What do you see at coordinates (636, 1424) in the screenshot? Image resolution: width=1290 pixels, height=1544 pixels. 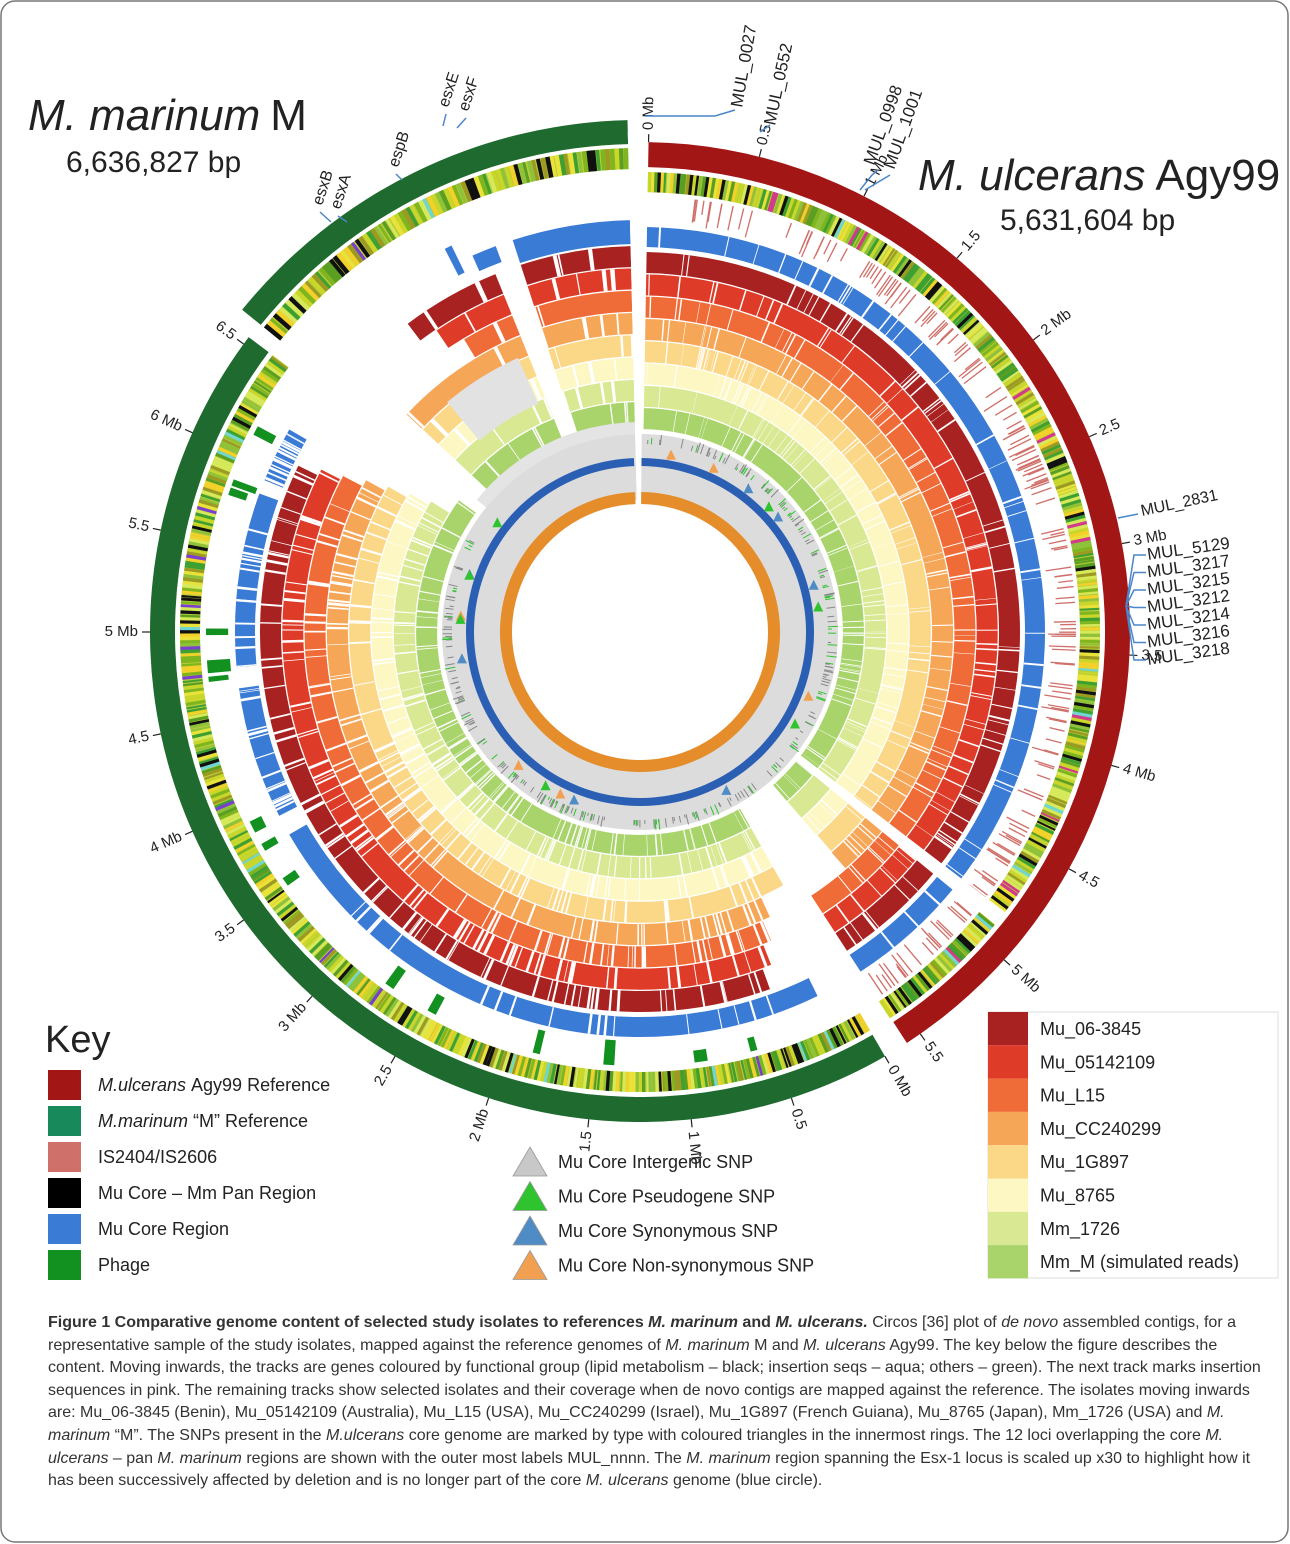 I see `caption-segment: M. marinum` at bounding box center [636, 1424].